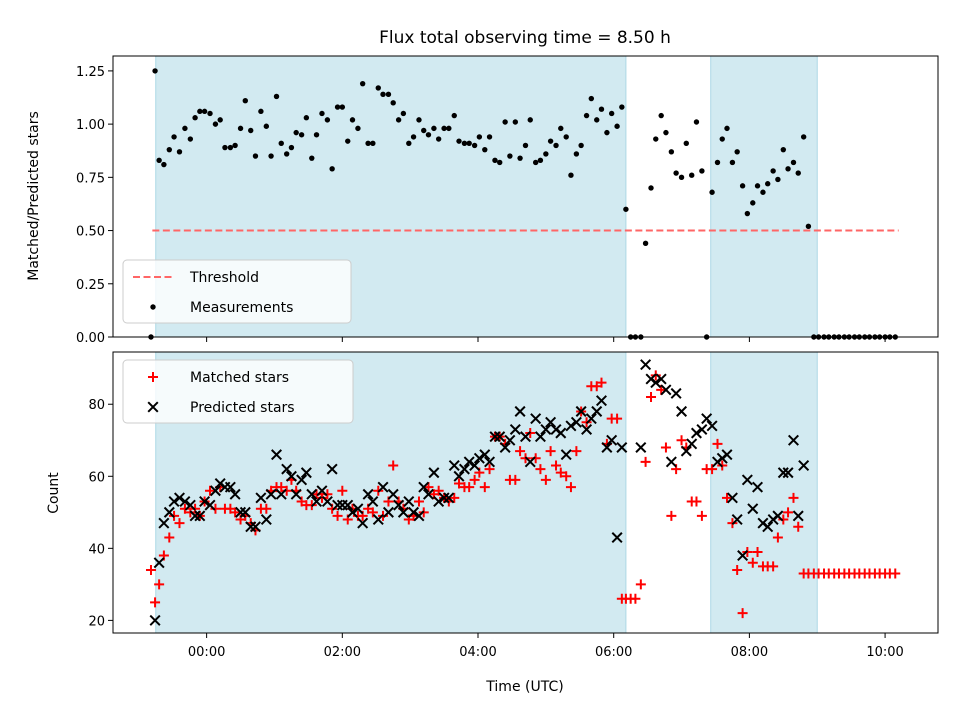 Image resolution: width=960 pixels, height=720 pixels. What do you see at coordinates (613, 652) in the screenshot?
I see `x-tick-label: 06:00` at bounding box center [613, 652].